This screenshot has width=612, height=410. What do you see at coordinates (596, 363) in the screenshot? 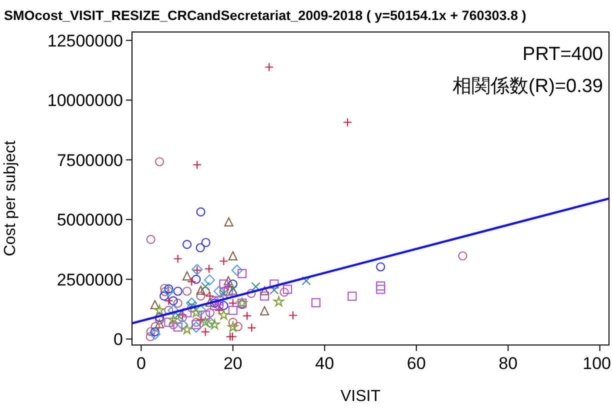
I see `x-tick-label: 100` at bounding box center [596, 363].